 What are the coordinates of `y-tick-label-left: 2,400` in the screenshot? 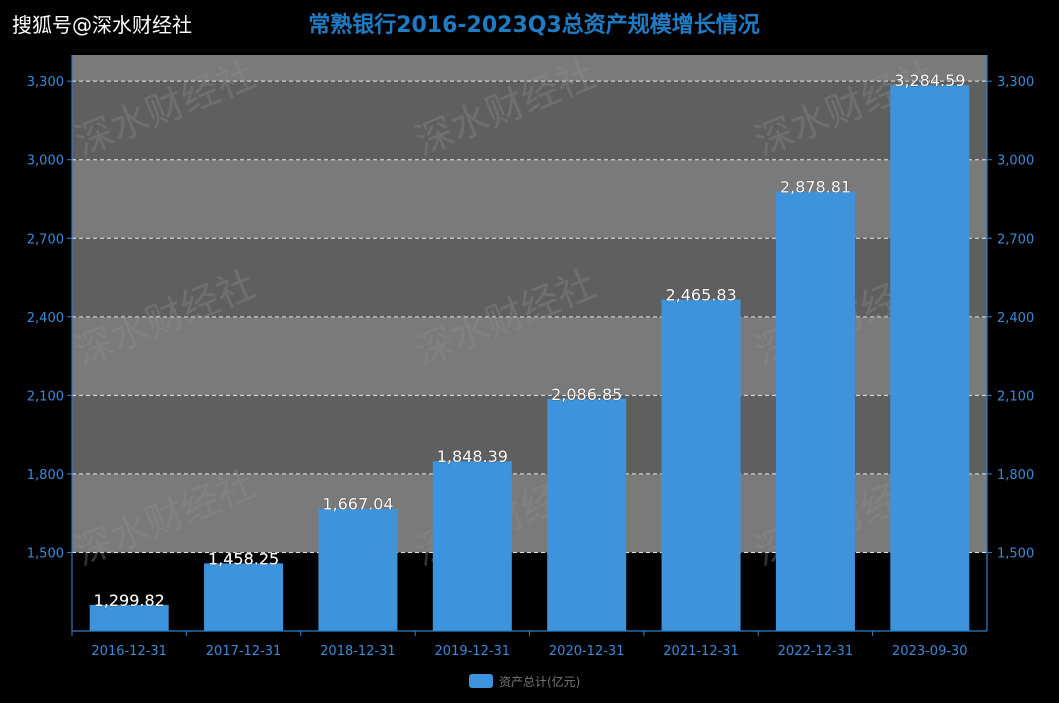 It's located at (45, 318).